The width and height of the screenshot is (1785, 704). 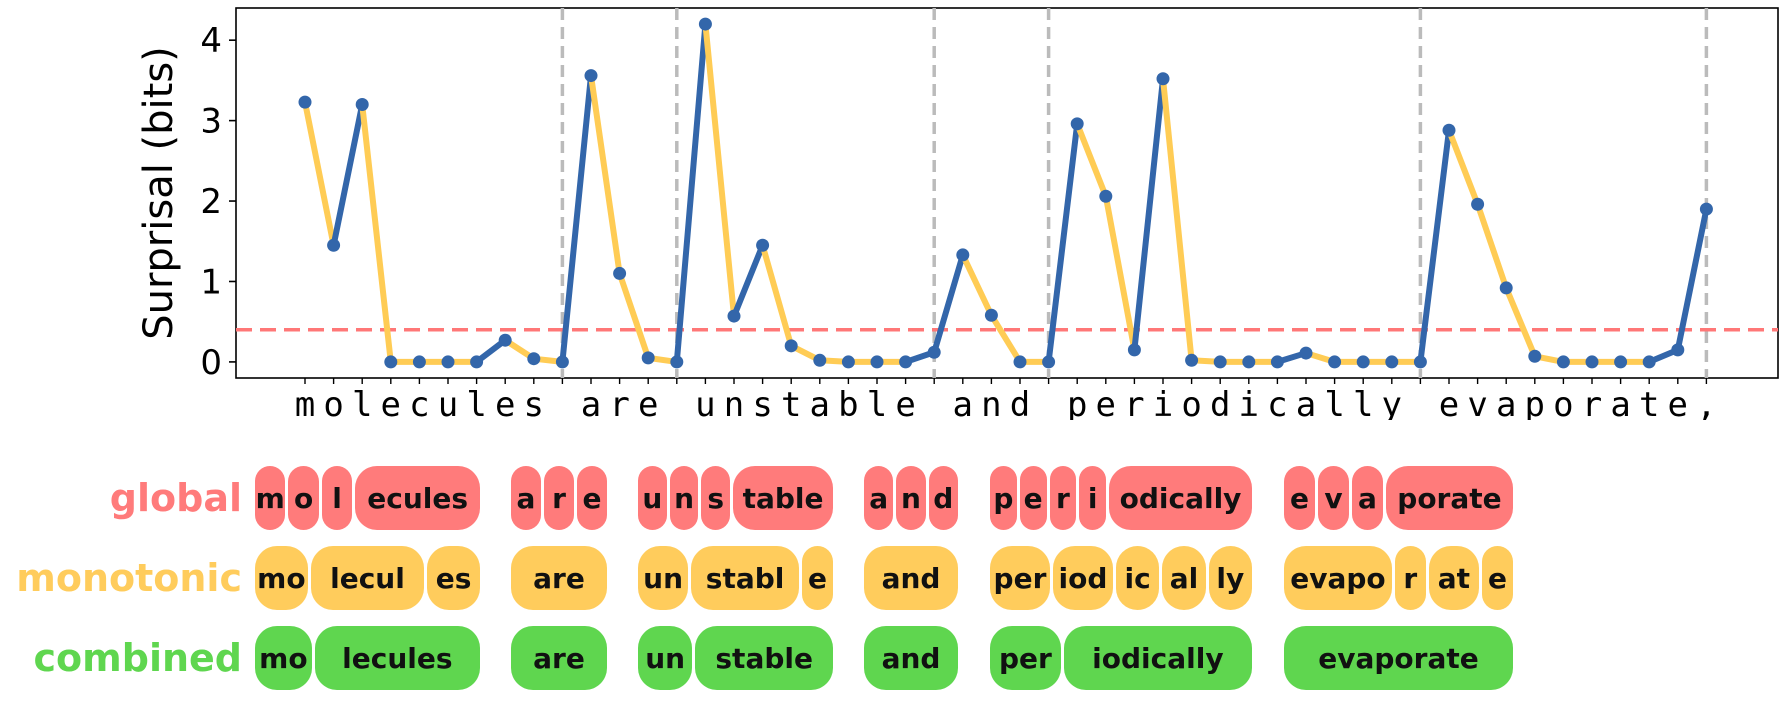 What do you see at coordinates (1453, 578) in the screenshot?
I see `segment-pill: at` at bounding box center [1453, 578].